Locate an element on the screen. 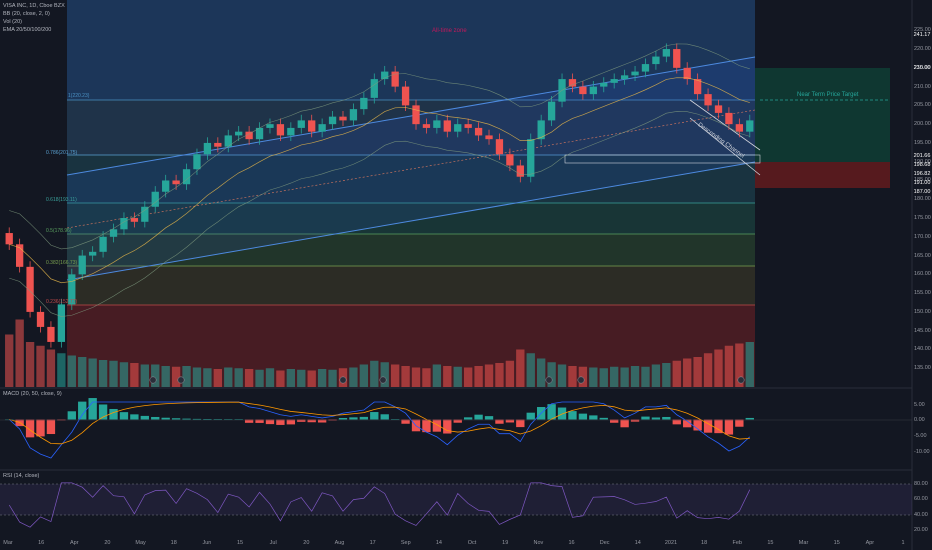 The width and height of the screenshot is (932, 550). price-axis-label: 225.00 is located at coordinates (922, 30).